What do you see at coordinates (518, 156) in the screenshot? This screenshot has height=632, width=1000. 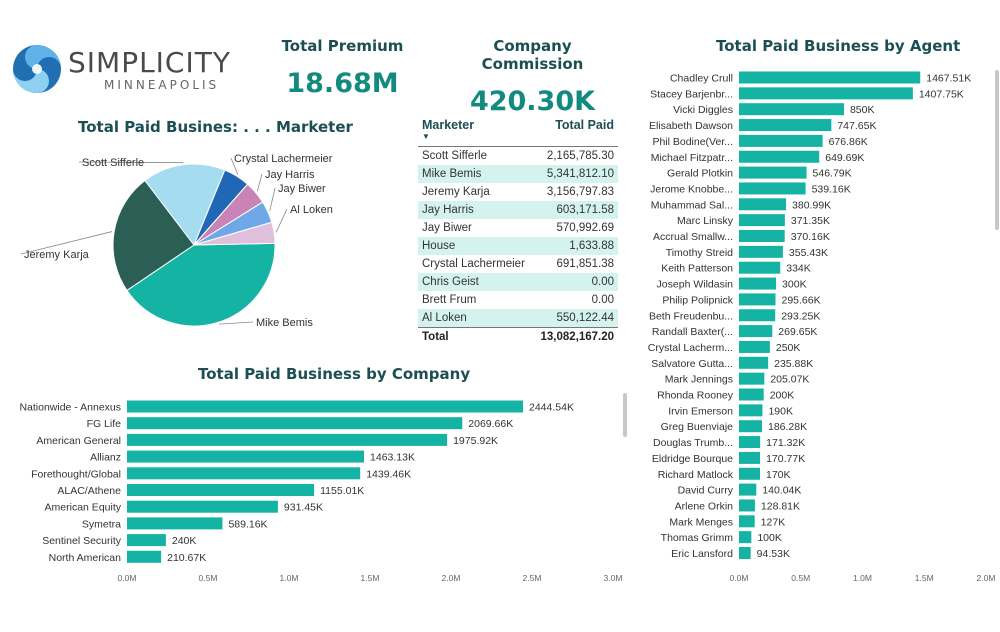 I see `table-row: Scott Sifferle 2,165,785.30` at bounding box center [518, 156].